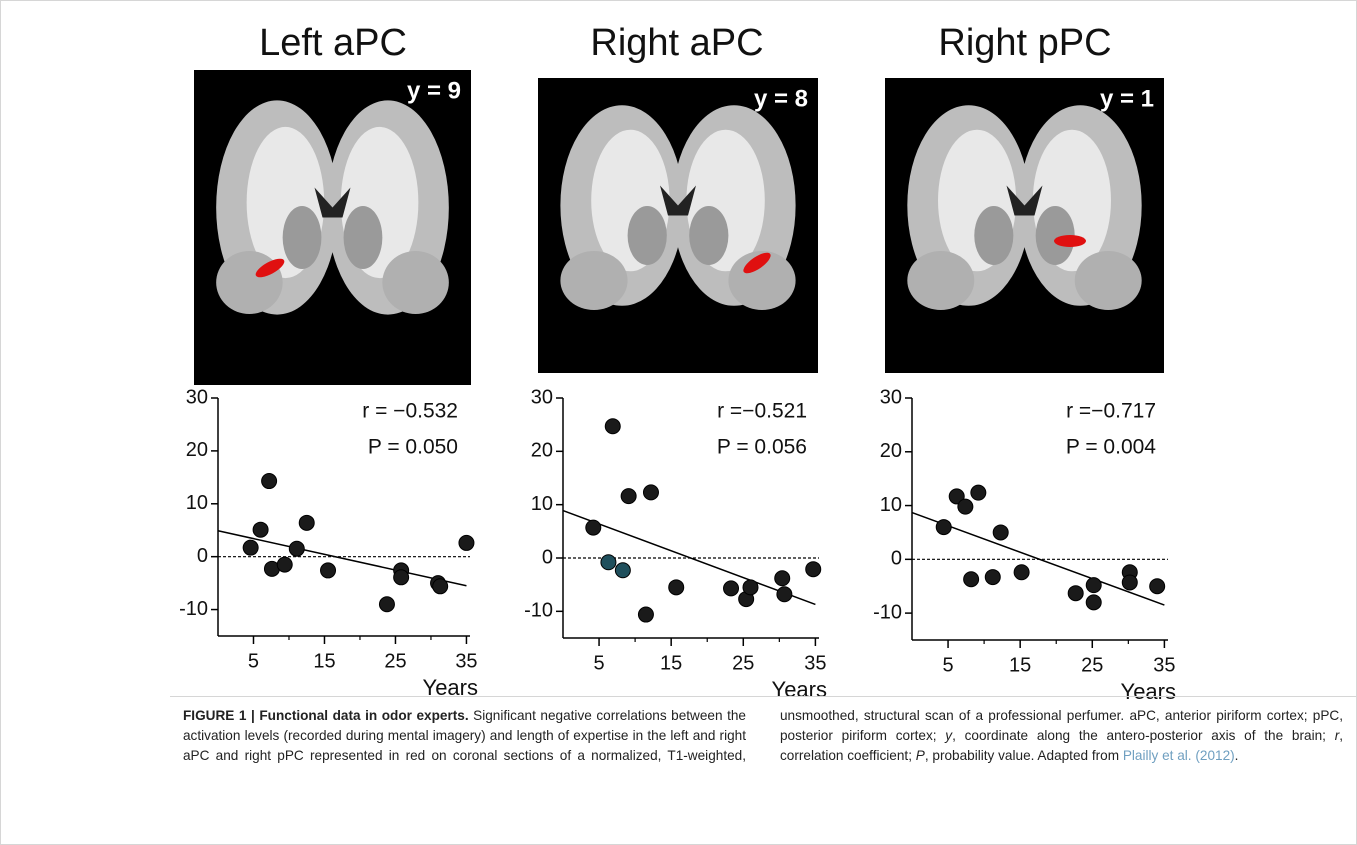  I want to click on stat-annotation: r = −0.532, so click(410, 411).